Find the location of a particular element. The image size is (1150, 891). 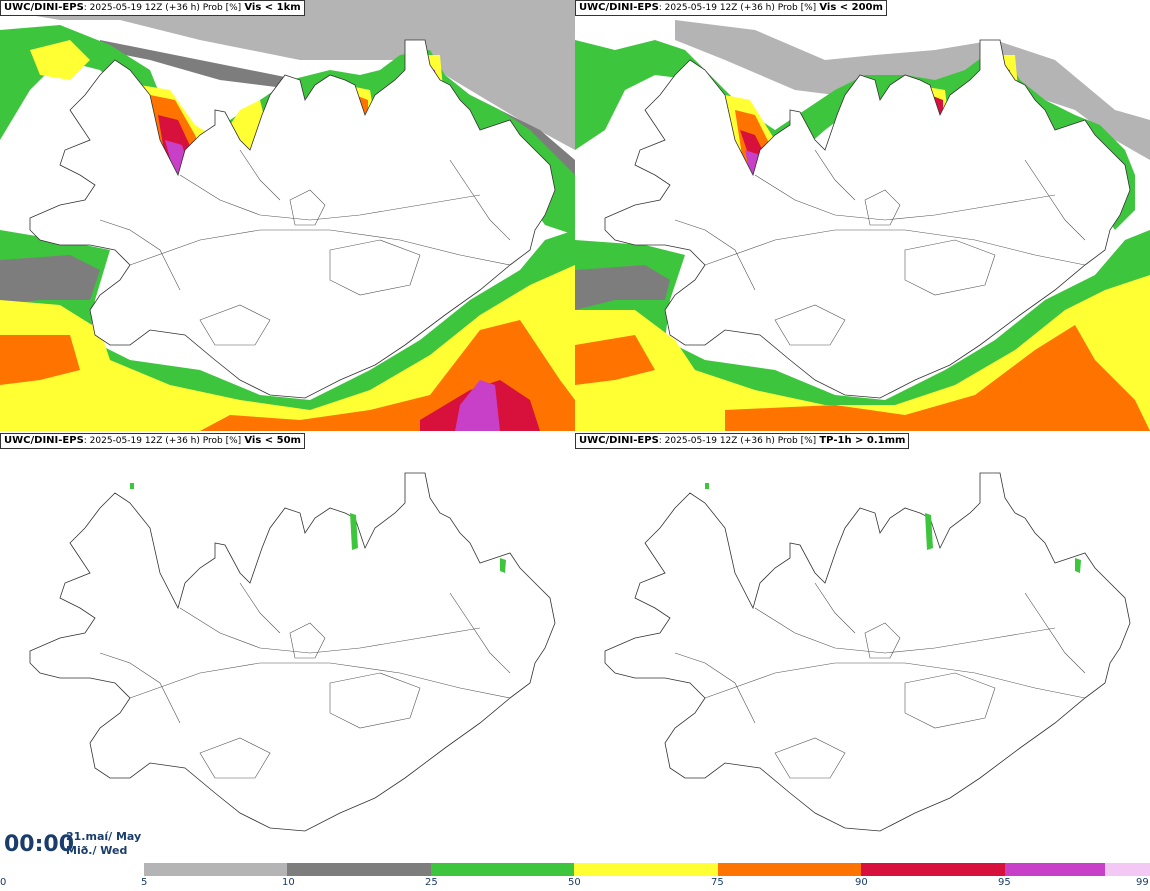

legend-tick: 99 is located at coordinates (1142, 882).